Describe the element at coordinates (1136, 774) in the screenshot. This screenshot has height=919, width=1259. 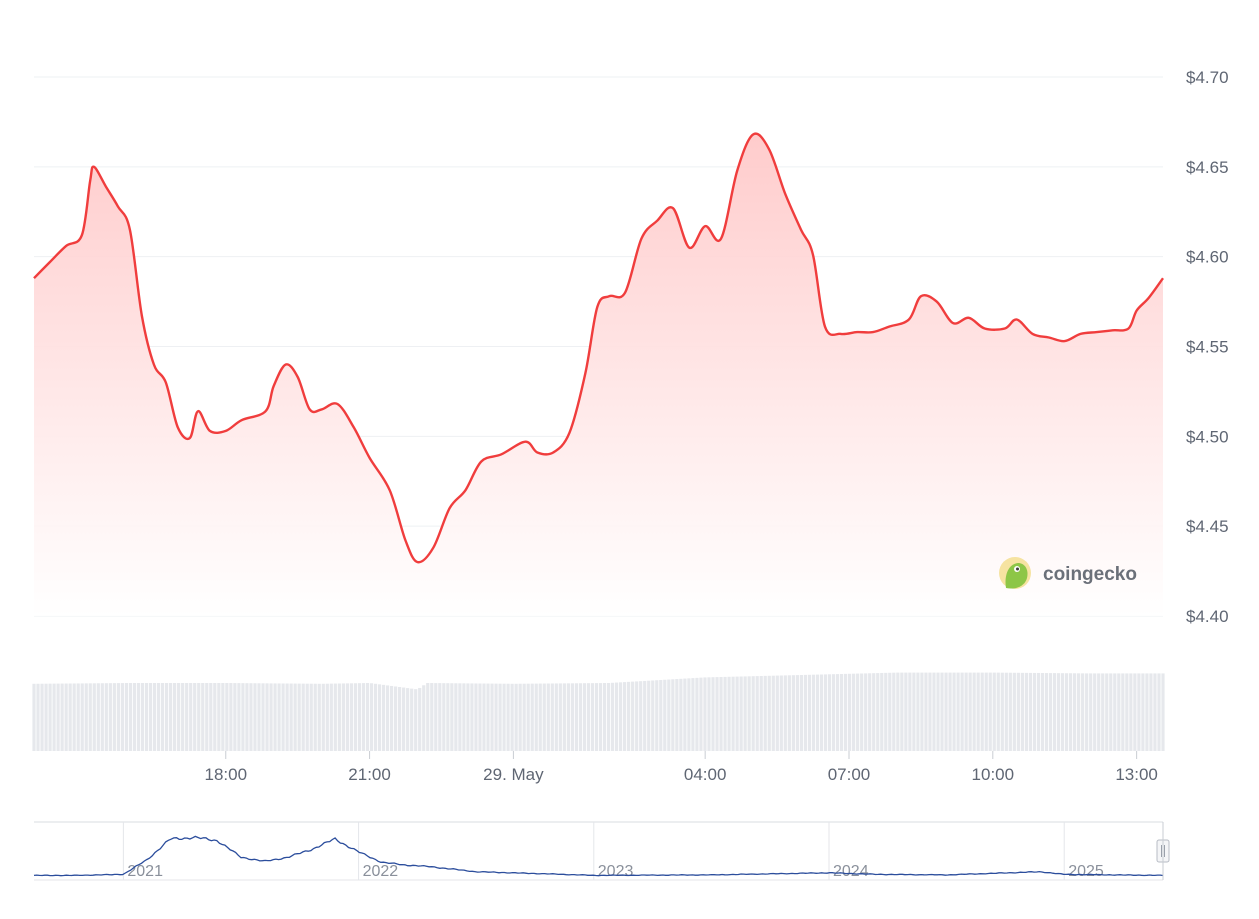
I see `x-tick-label: 13:00` at that location.